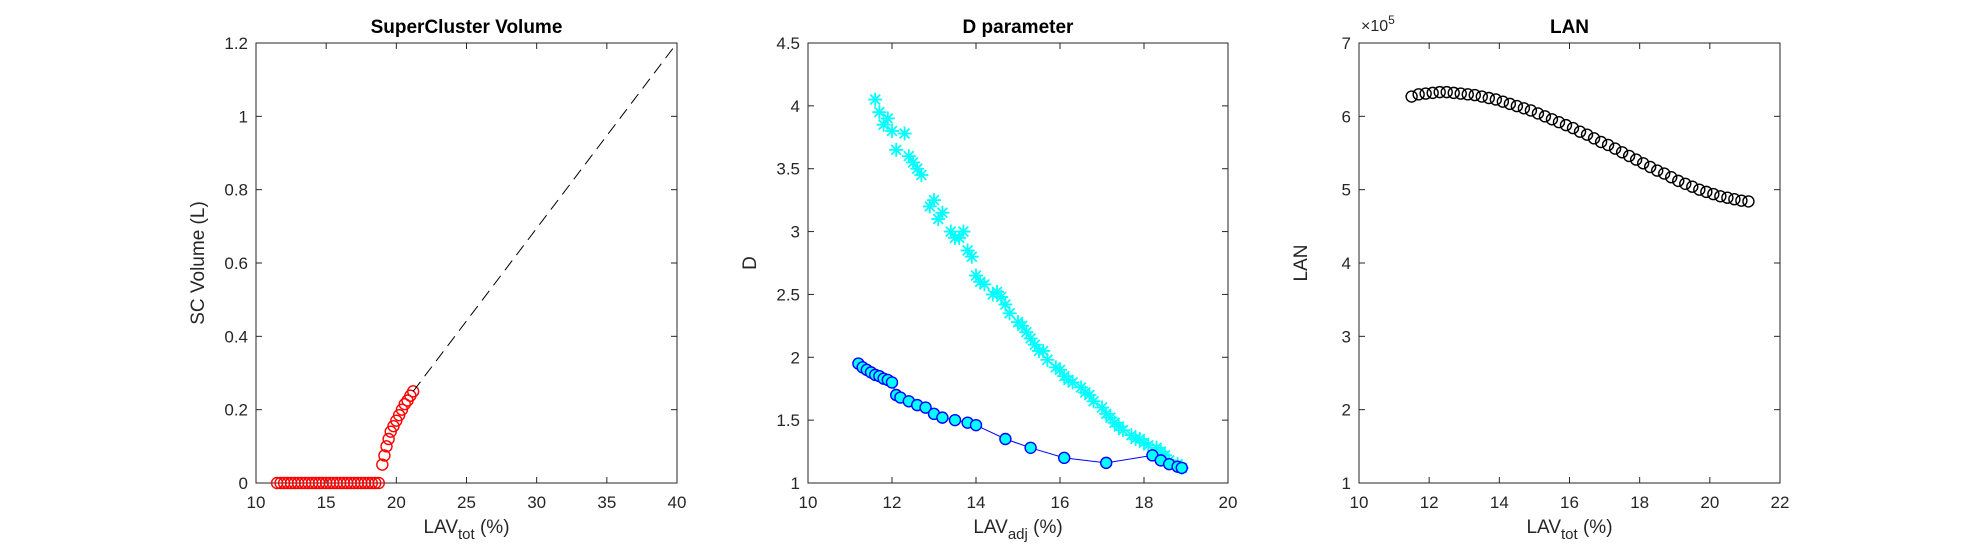 The width and height of the screenshot is (1966, 554). What do you see at coordinates (236, 336) in the screenshot?
I see `y-tick-label: 0.4` at bounding box center [236, 336].